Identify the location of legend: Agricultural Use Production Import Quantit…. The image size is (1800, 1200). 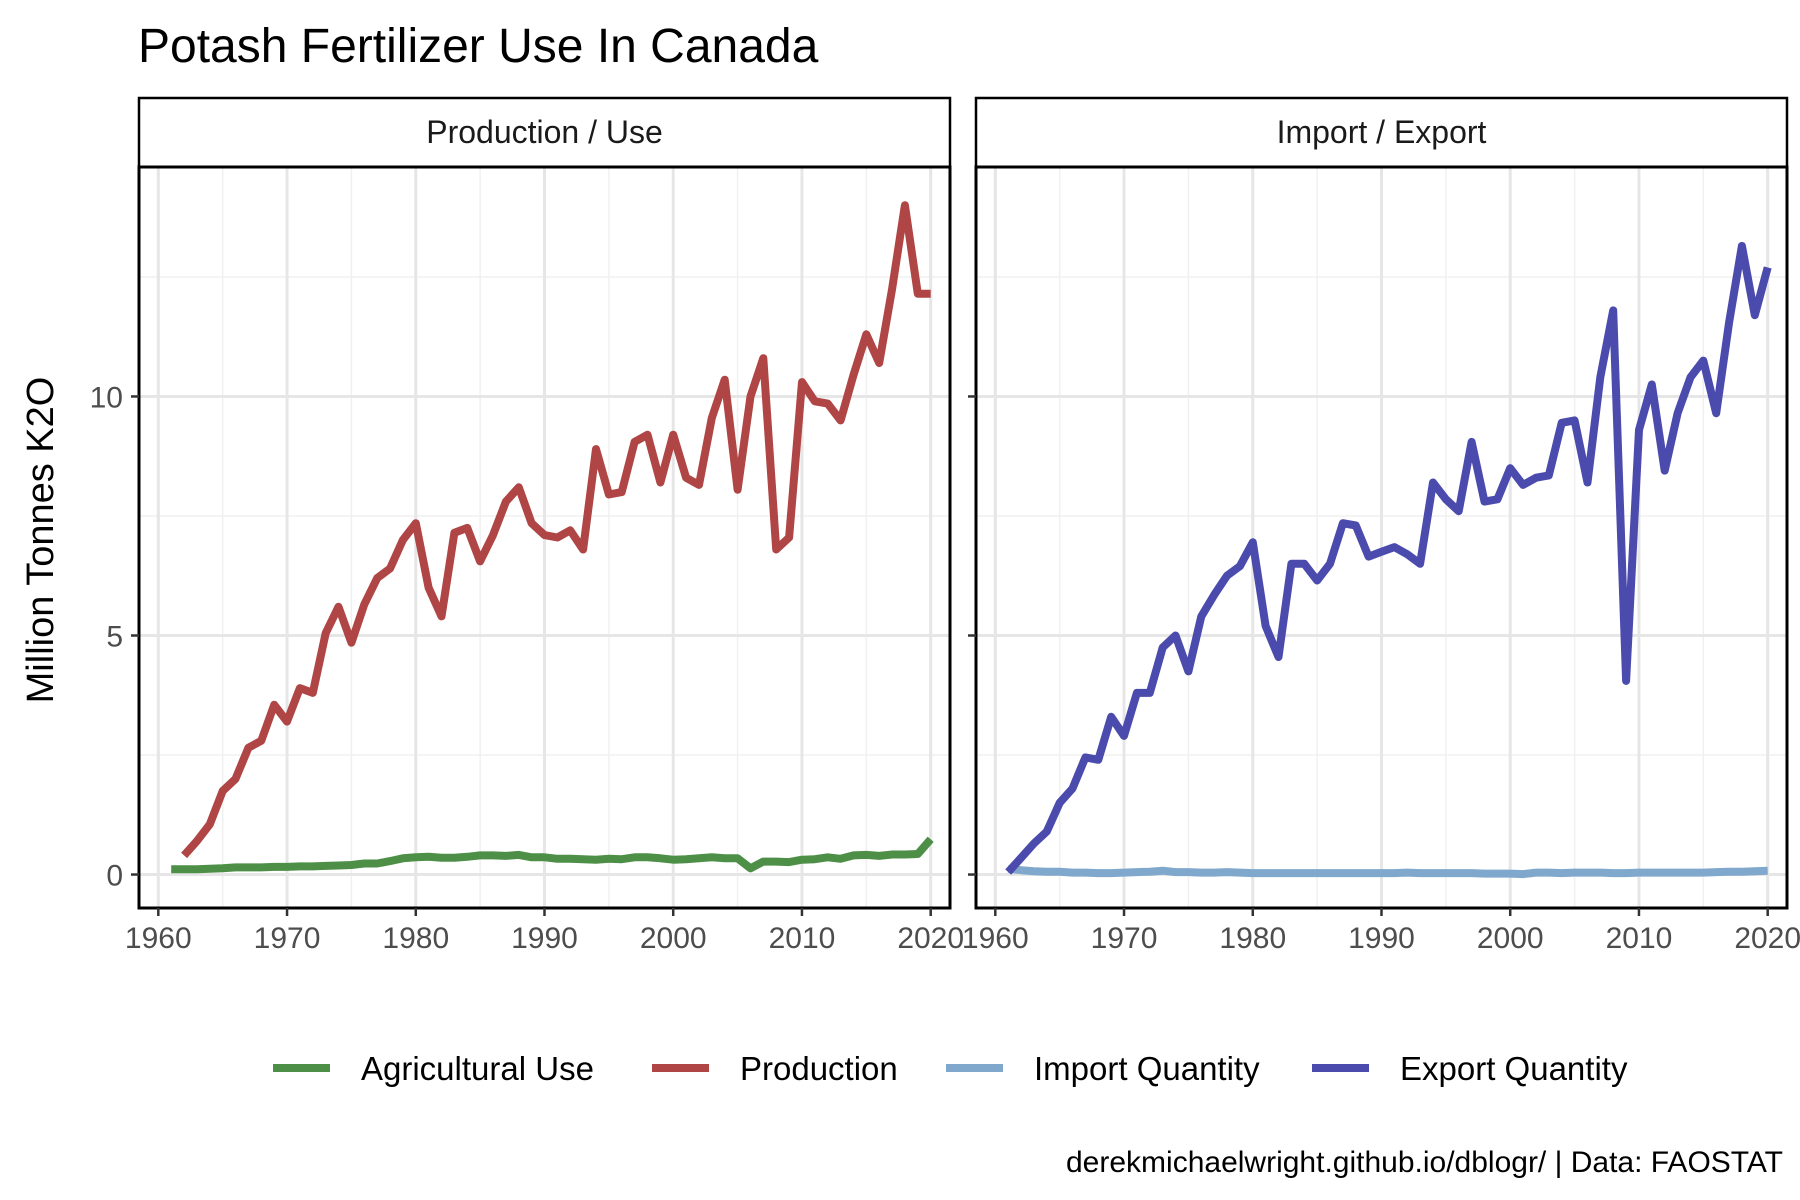
(950, 1068).